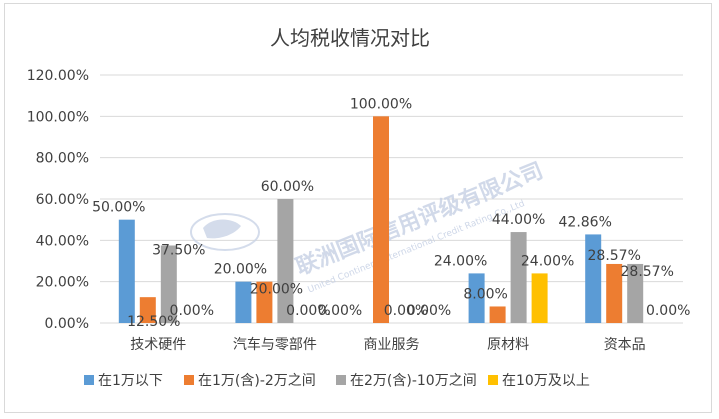 Image resolution: width=719 pixels, height=419 pixels. I want to click on x-category-label: 商业服务, so click(392, 345).